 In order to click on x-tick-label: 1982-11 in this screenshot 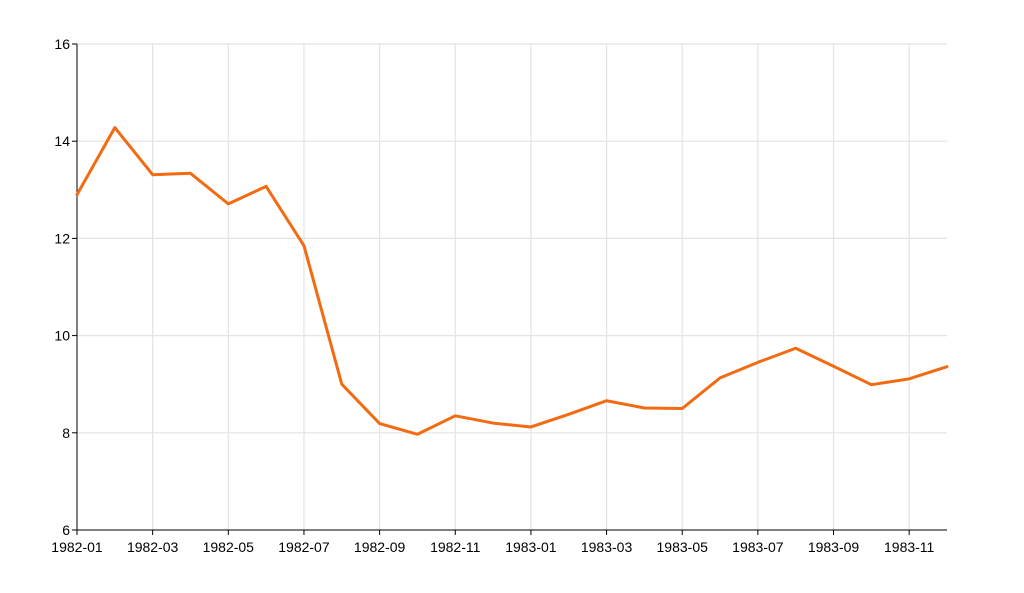, I will do `click(455, 547)`.